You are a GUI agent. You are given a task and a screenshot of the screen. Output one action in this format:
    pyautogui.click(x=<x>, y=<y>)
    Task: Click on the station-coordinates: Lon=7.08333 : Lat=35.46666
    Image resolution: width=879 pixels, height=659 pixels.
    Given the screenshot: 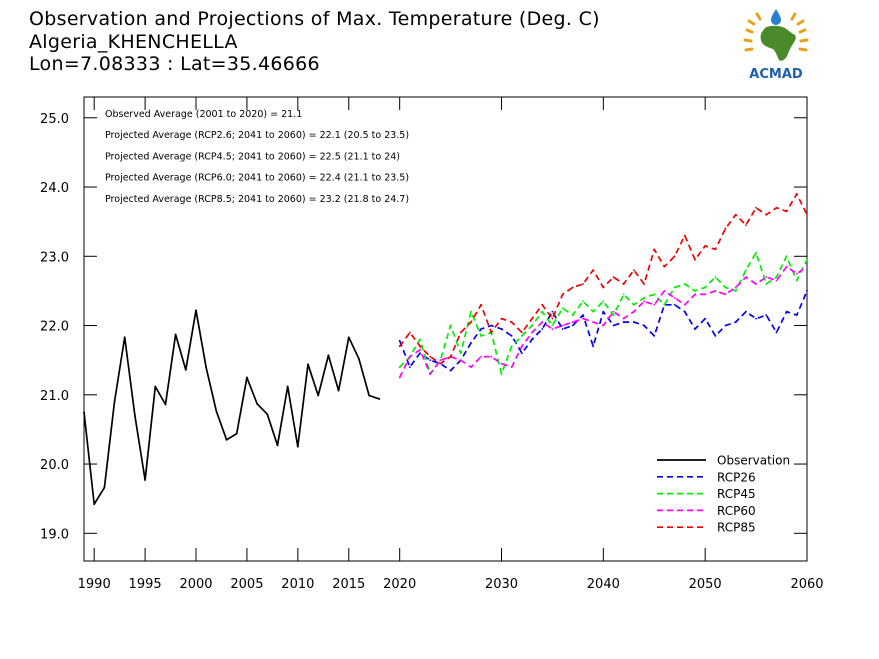 What is the action you would take?
    pyautogui.click(x=174, y=64)
    